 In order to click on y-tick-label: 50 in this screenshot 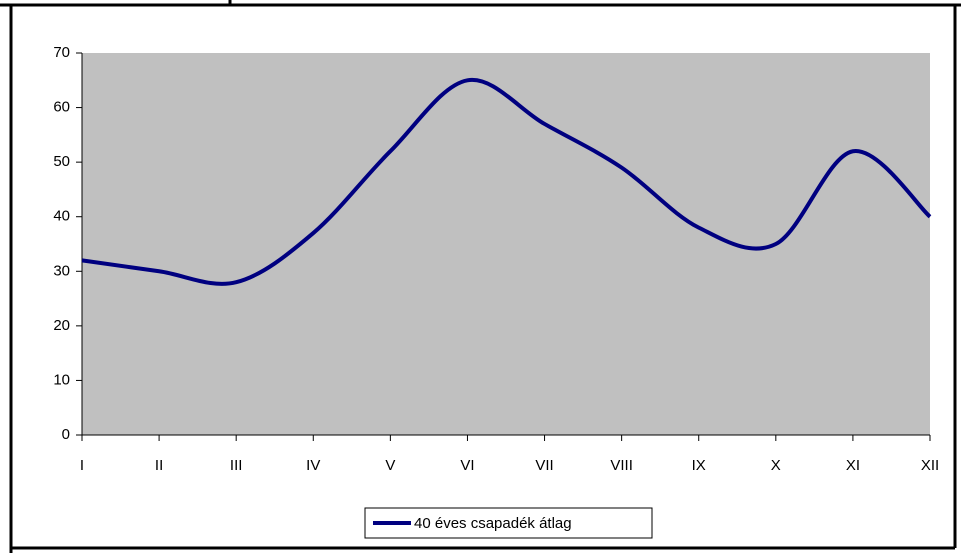, I will do `click(61, 161)`.